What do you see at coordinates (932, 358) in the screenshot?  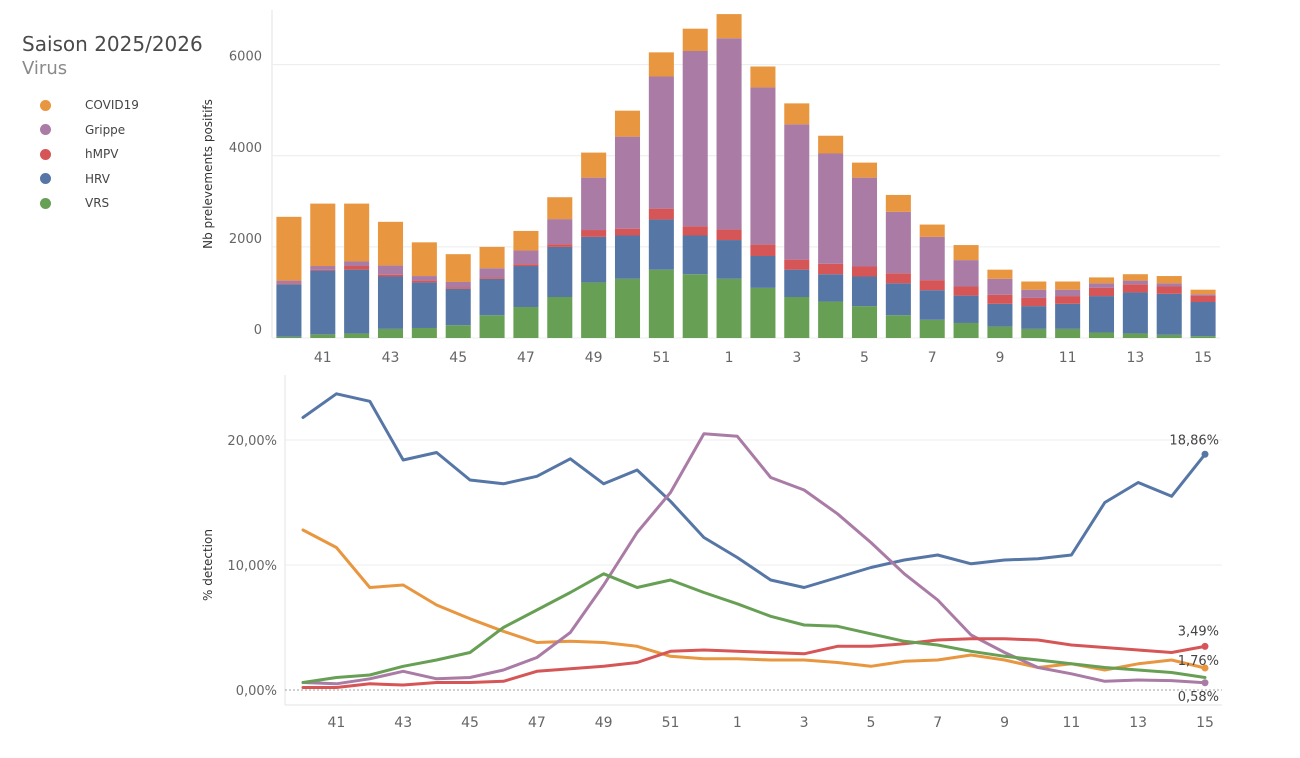 I see `bar-x-tick-label: 7` at bounding box center [932, 358].